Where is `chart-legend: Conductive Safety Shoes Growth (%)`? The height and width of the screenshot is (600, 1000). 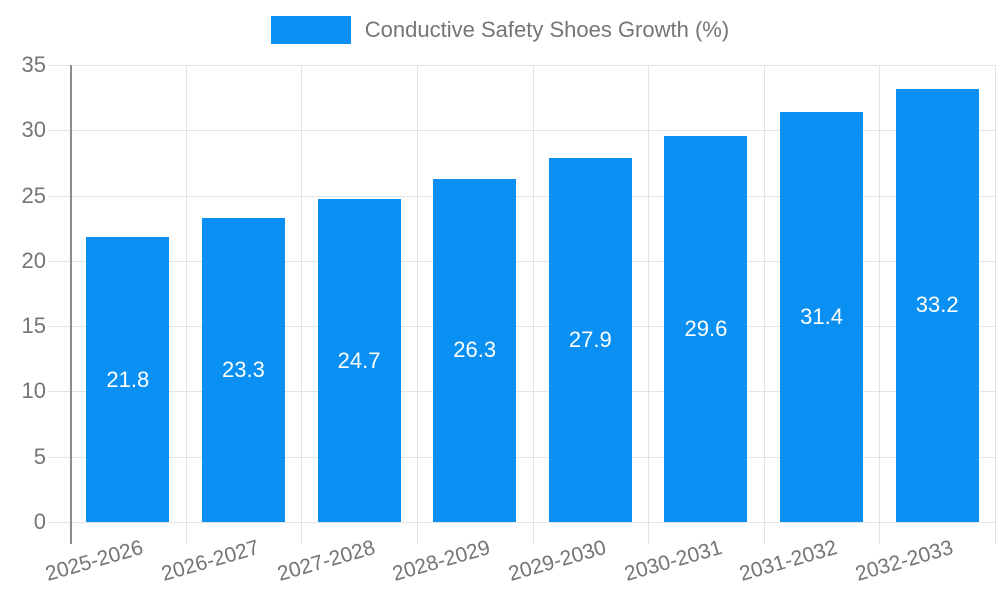 chart-legend: Conductive Safety Shoes Growth (%) is located at coordinates (500, 30).